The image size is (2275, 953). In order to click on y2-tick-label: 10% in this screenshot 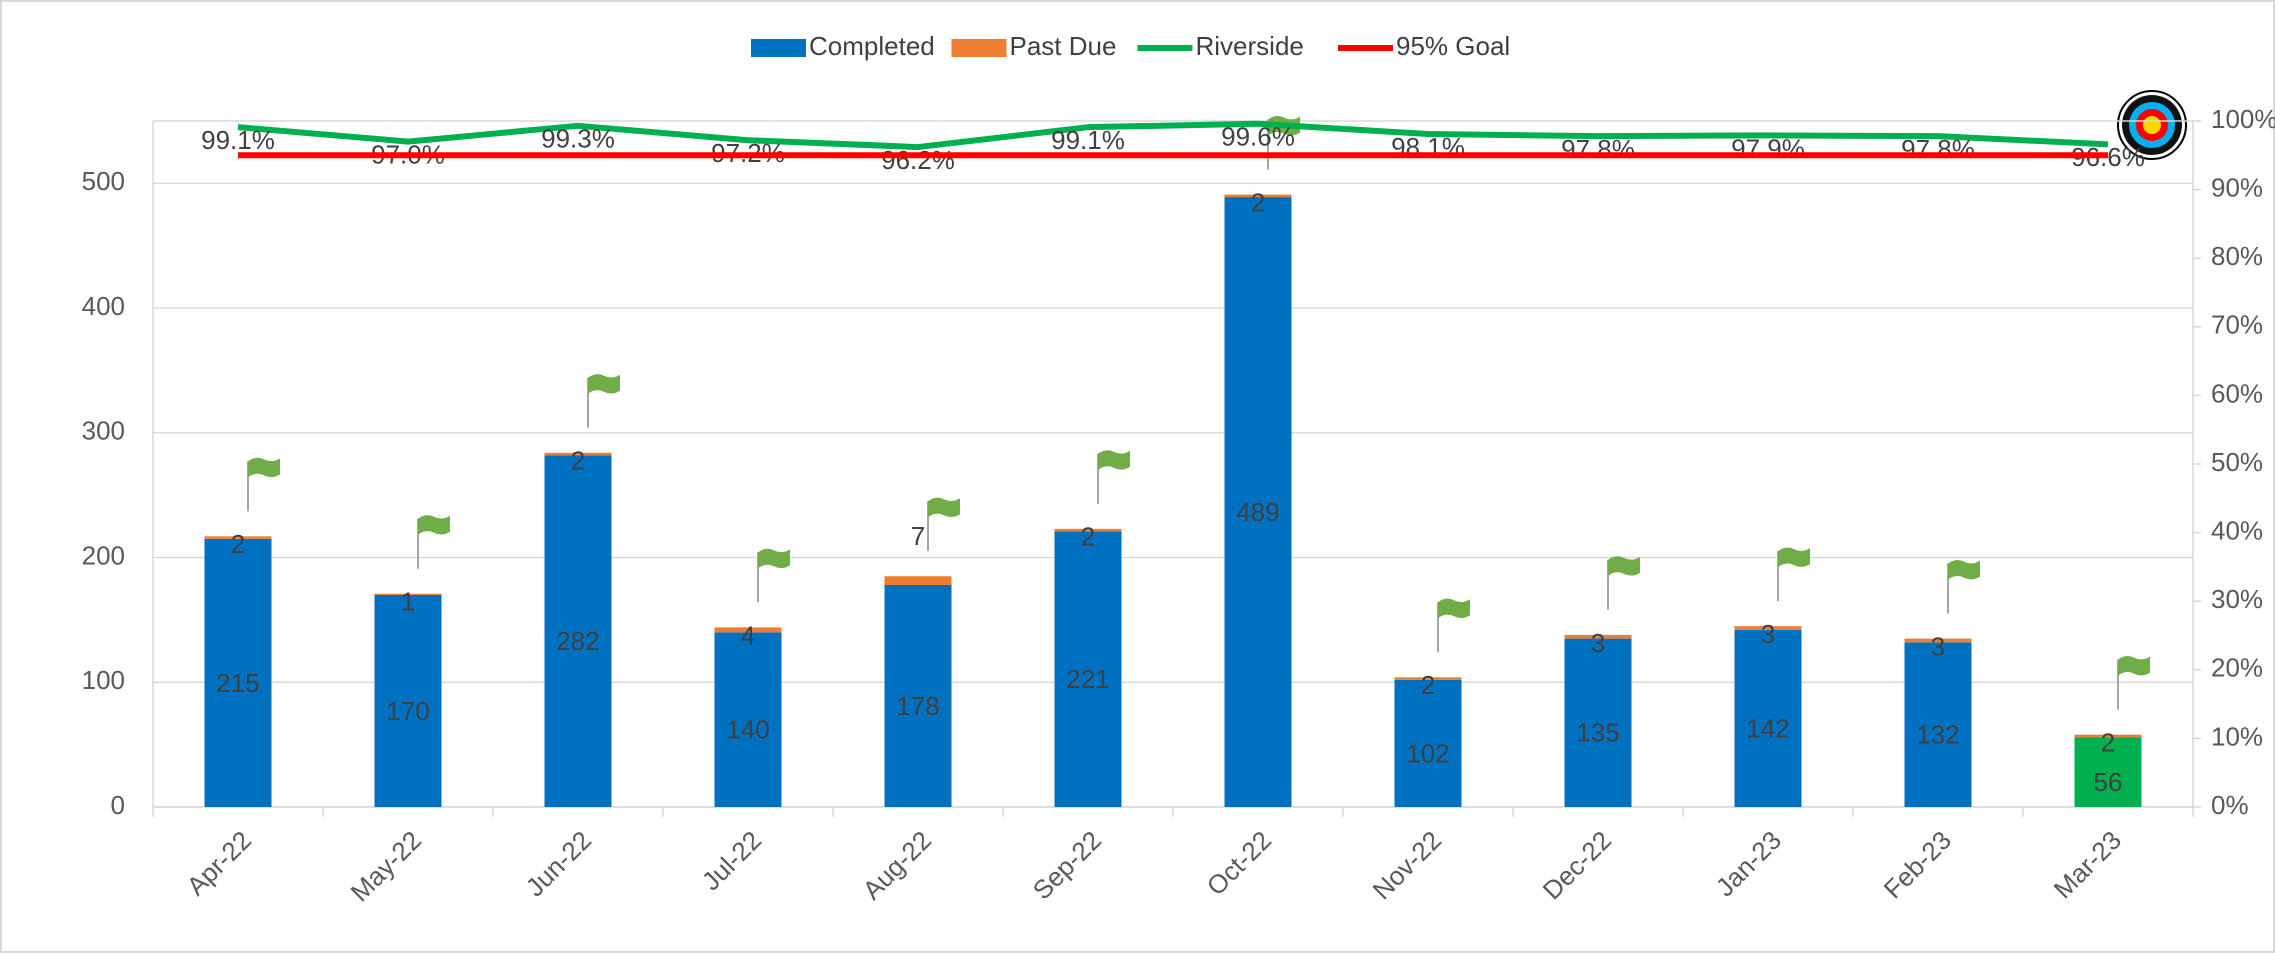, I will do `click(2237, 736)`.